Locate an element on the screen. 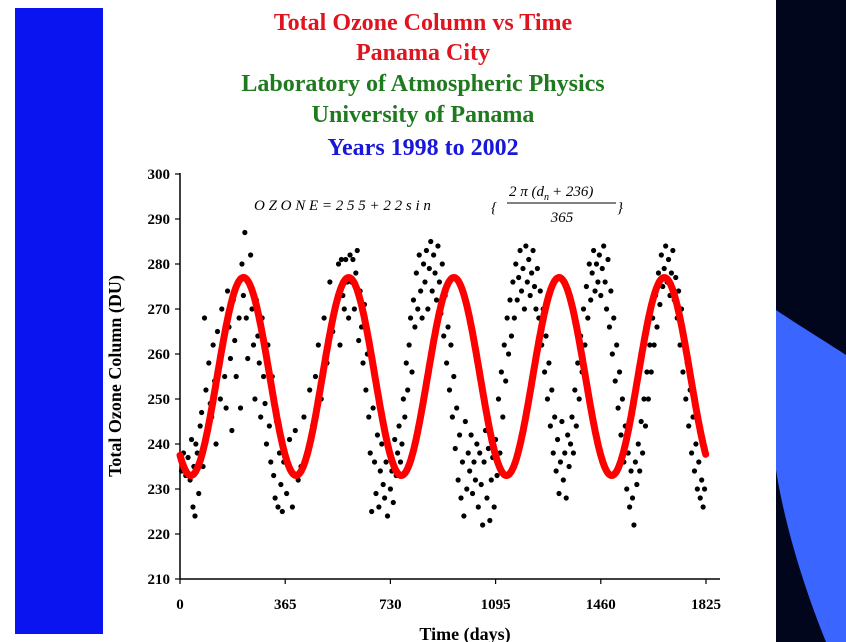  x-tick-label: 1095 is located at coordinates (496, 605).